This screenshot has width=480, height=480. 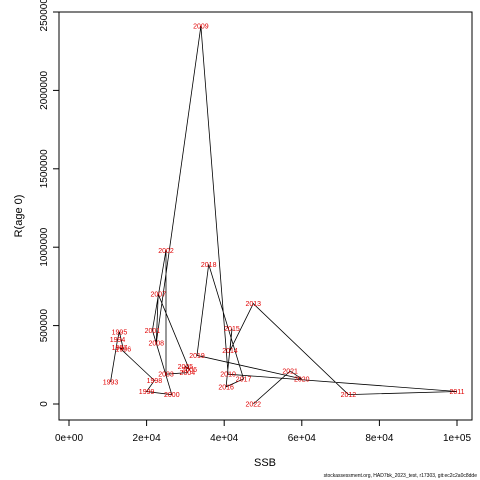 I want to click on y-tick-label: 1000000, so click(x=44, y=246).